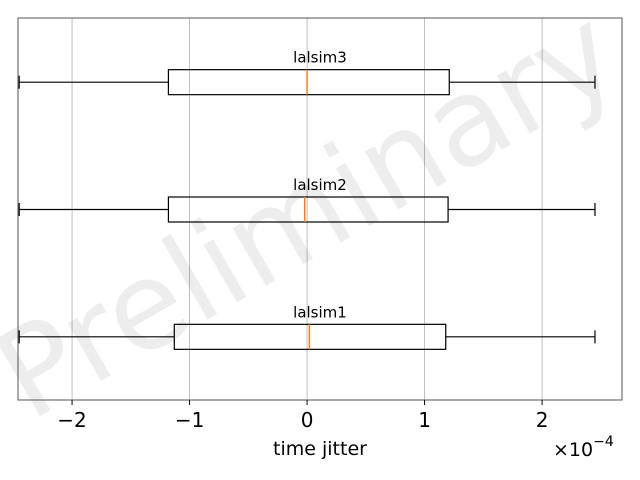  Describe the element at coordinates (603, 442) in the screenshot. I see `x-axis-offset-exponent: −4` at that location.